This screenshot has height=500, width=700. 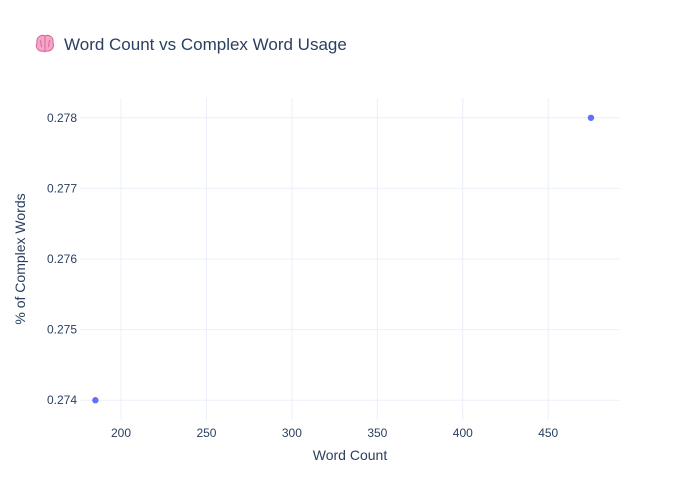 I want to click on x-tick-label: 350, so click(x=377, y=433).